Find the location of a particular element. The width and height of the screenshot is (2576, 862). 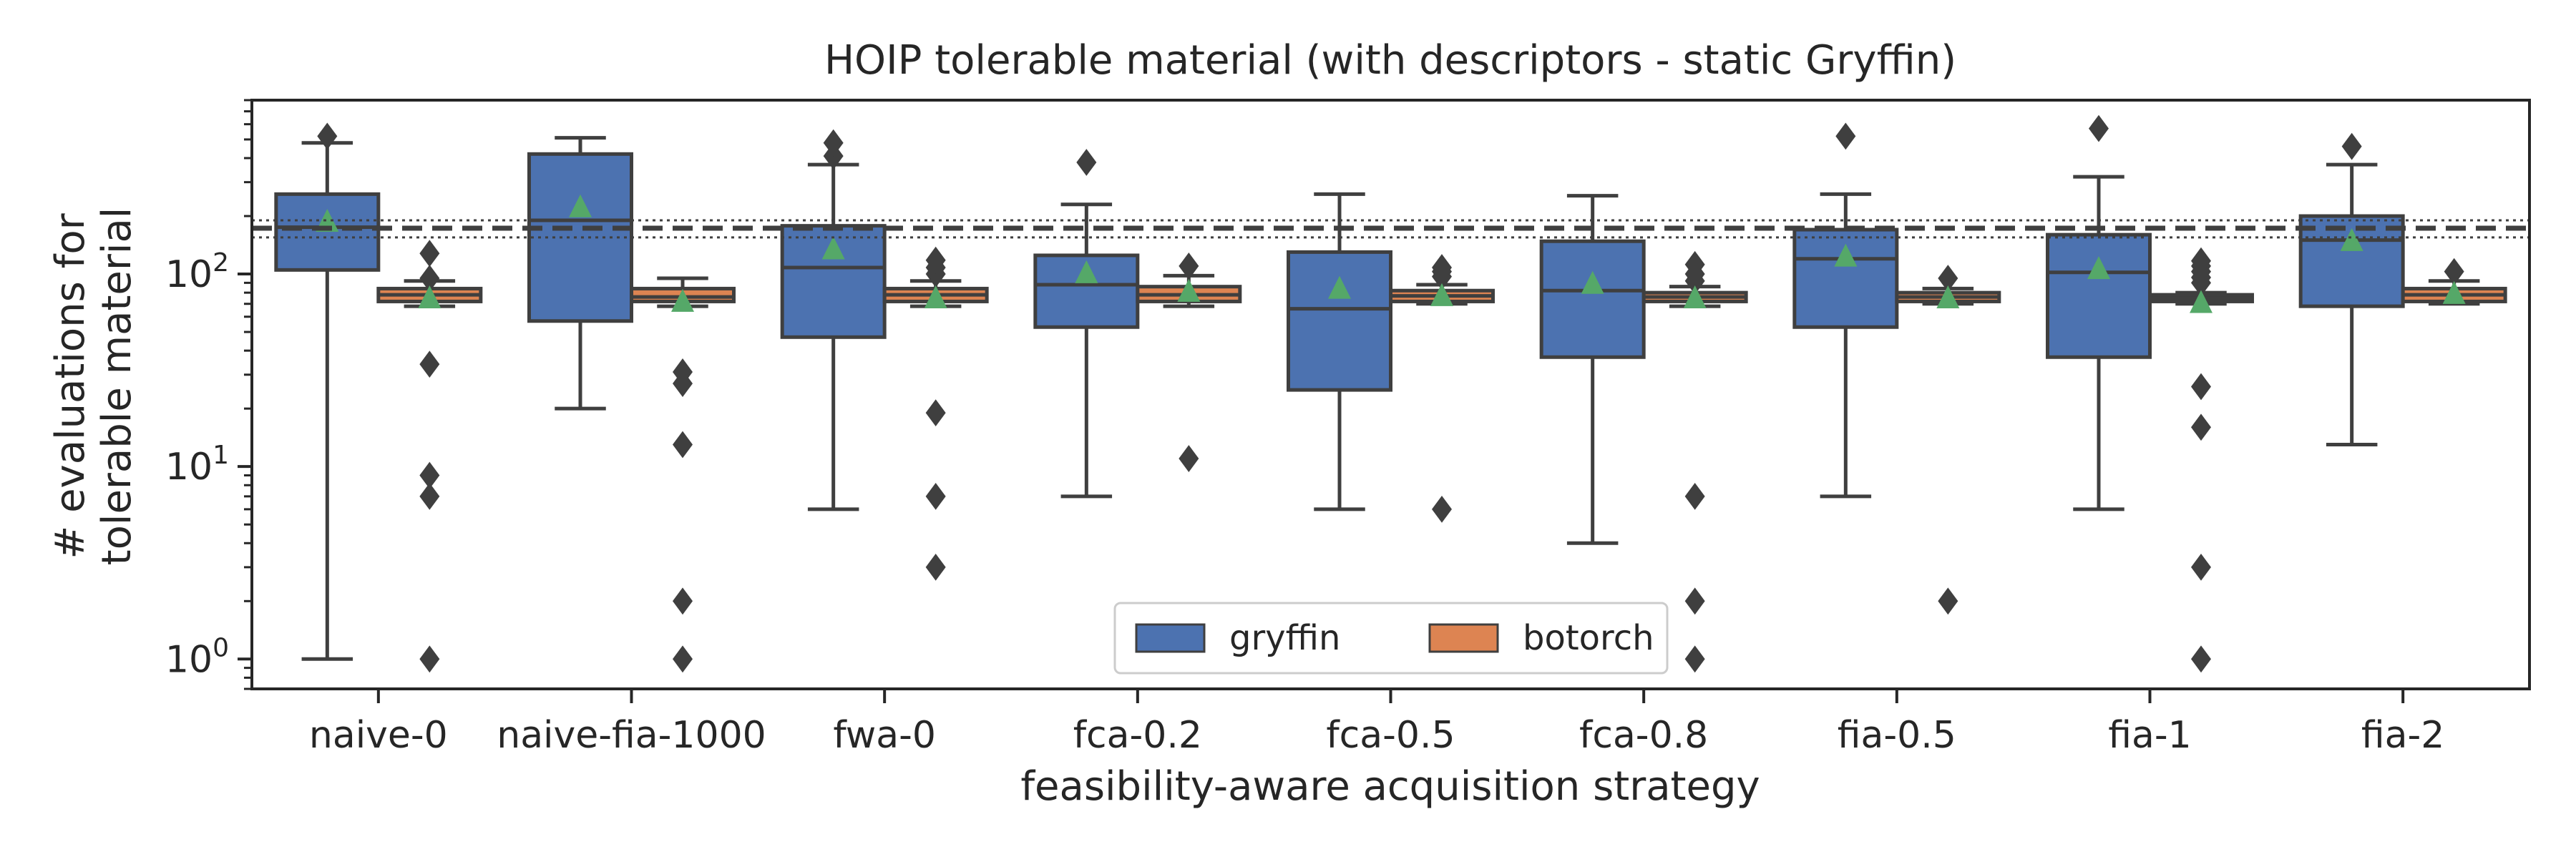

x-tick-label: fca-0.5 is located at coordinates (1390, 736).